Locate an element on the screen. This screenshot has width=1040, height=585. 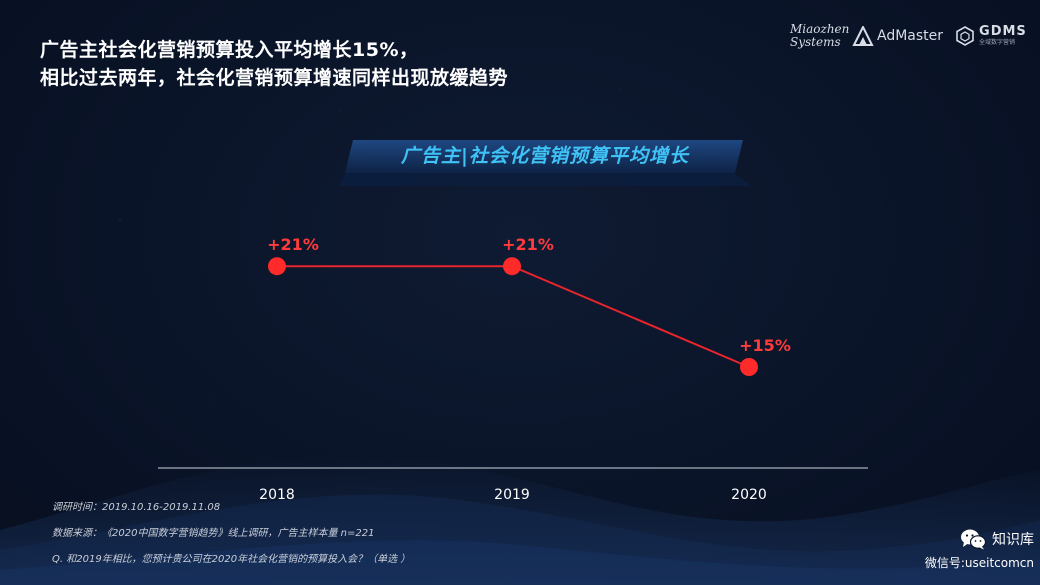
x-tick-label-2018: 2018 is located at coordinates (277, 495).